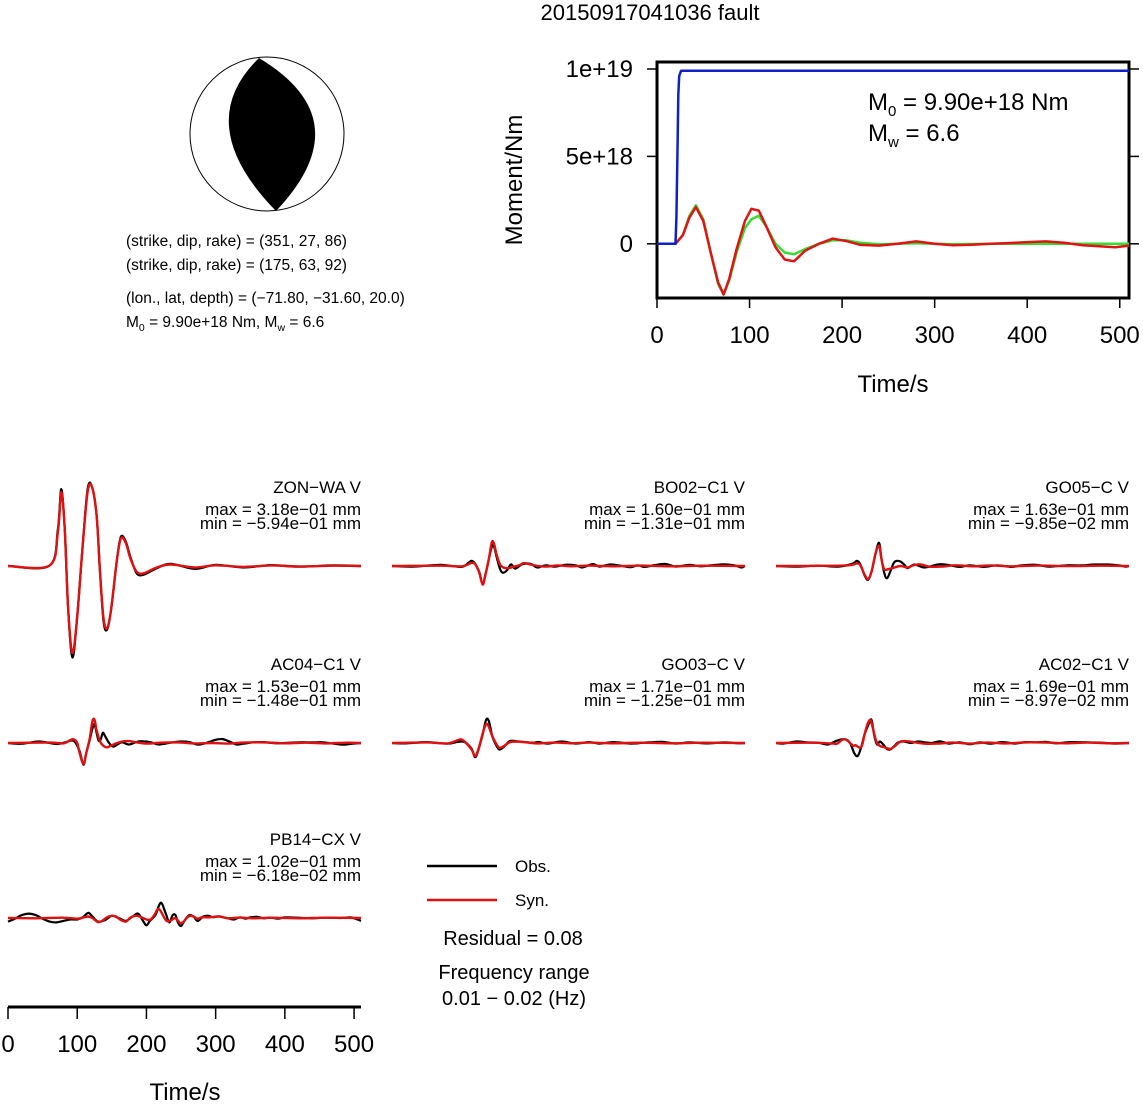 Image resolution: width=1143 pixels, height=1109 pixels. Describe the element at coordinates (929, 133) in the screenshot. I see `stf-mw-value: = 6.6` at that location.